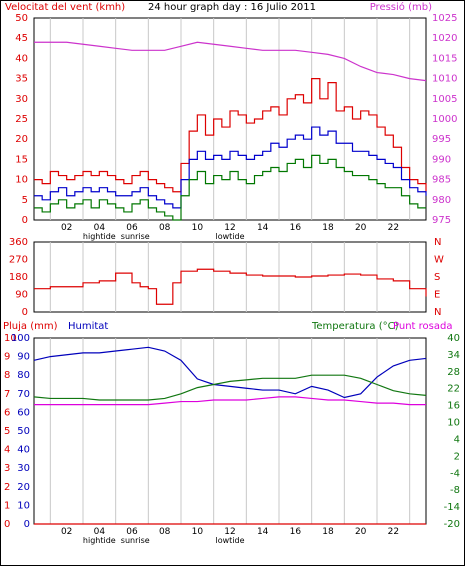  Describe the element at coordinates (21, 139) in the screenshot. I see `wind-tick-label: 20` at that location.